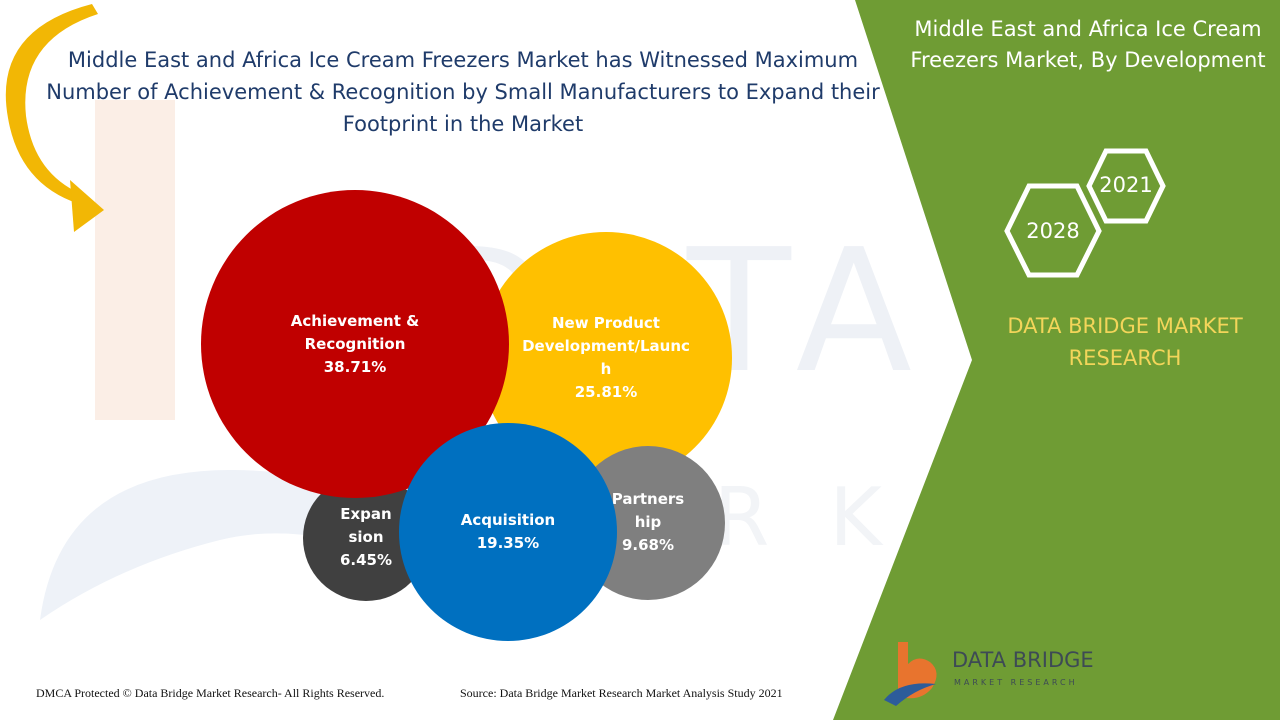 The image size is (1280, 720). Describe the element at coordinates (365, 560) in the screenshot. I see `bubble-value-label: 6.45%` at that location.